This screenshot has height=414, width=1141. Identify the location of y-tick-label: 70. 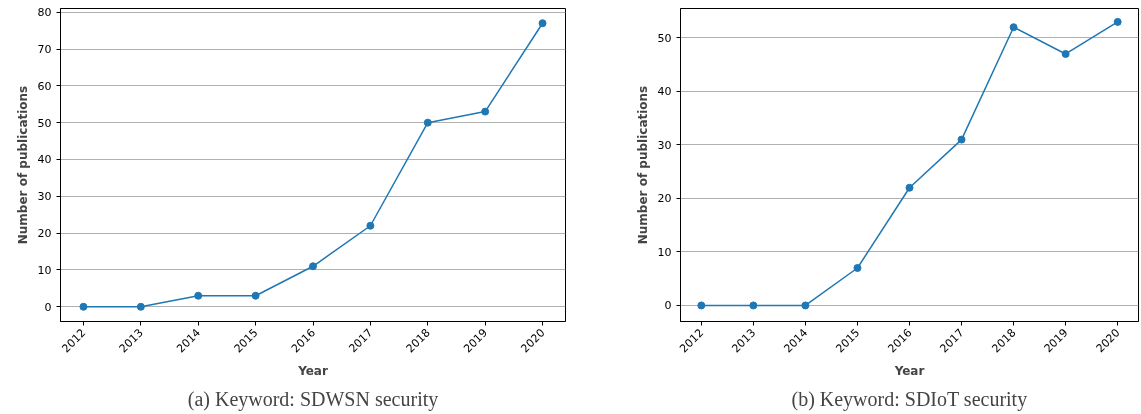
(44, 50).